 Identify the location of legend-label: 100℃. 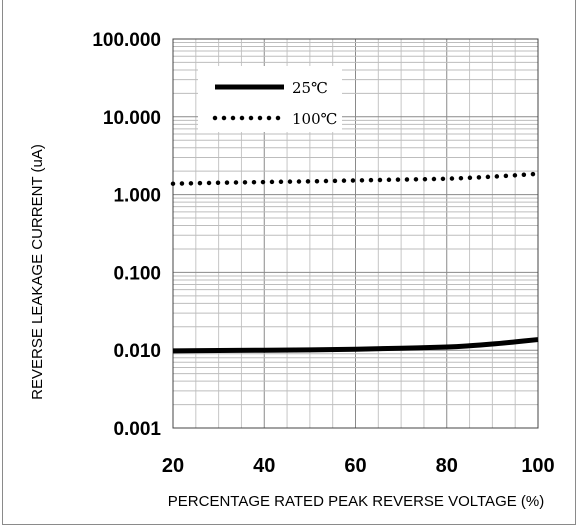
(314, 119).